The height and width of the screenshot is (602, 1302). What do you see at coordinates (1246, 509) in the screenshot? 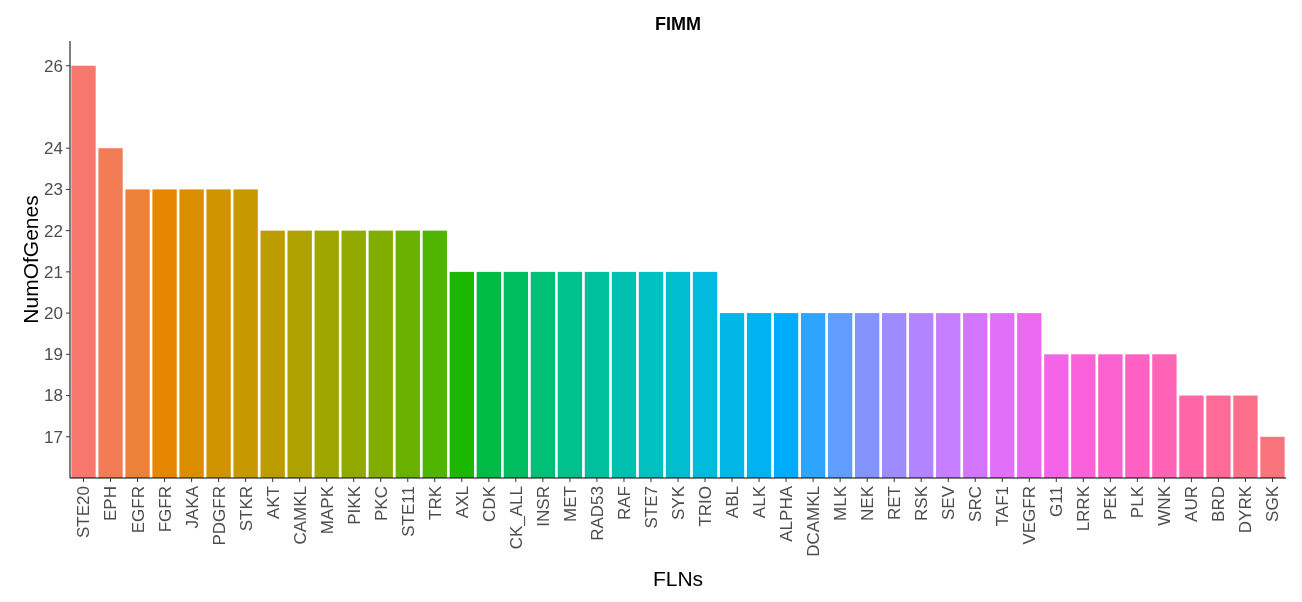
I see `x-tick-label: DYRK` at bounding box center [1246, 509].